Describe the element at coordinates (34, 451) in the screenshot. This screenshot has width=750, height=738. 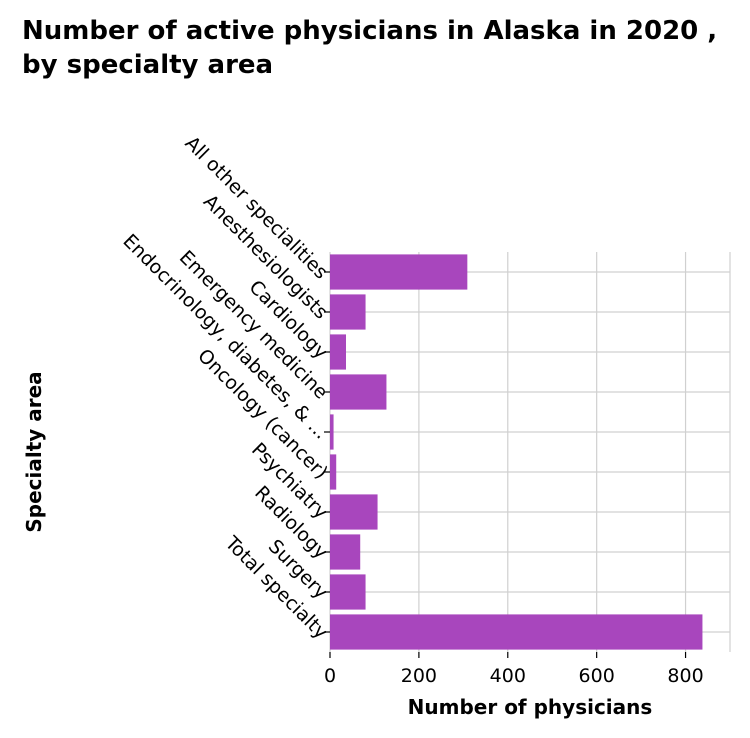
I see `y-axis-label: Specialty area` at that location.